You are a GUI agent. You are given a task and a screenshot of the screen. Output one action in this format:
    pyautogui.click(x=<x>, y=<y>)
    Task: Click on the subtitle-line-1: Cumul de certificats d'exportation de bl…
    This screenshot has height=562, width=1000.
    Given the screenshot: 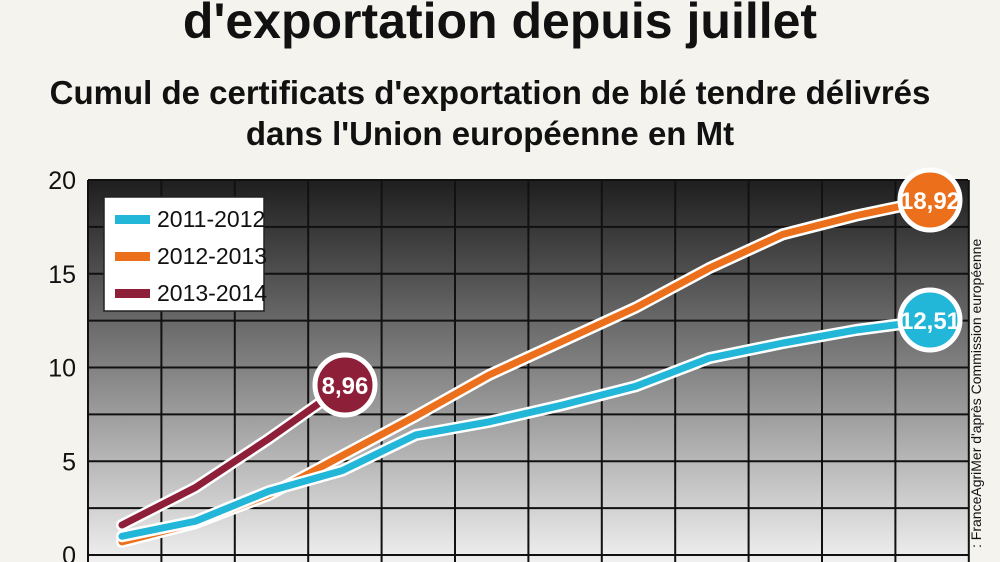 What is the action you would take?
    pyautogui.click(x=490, y=92)
    